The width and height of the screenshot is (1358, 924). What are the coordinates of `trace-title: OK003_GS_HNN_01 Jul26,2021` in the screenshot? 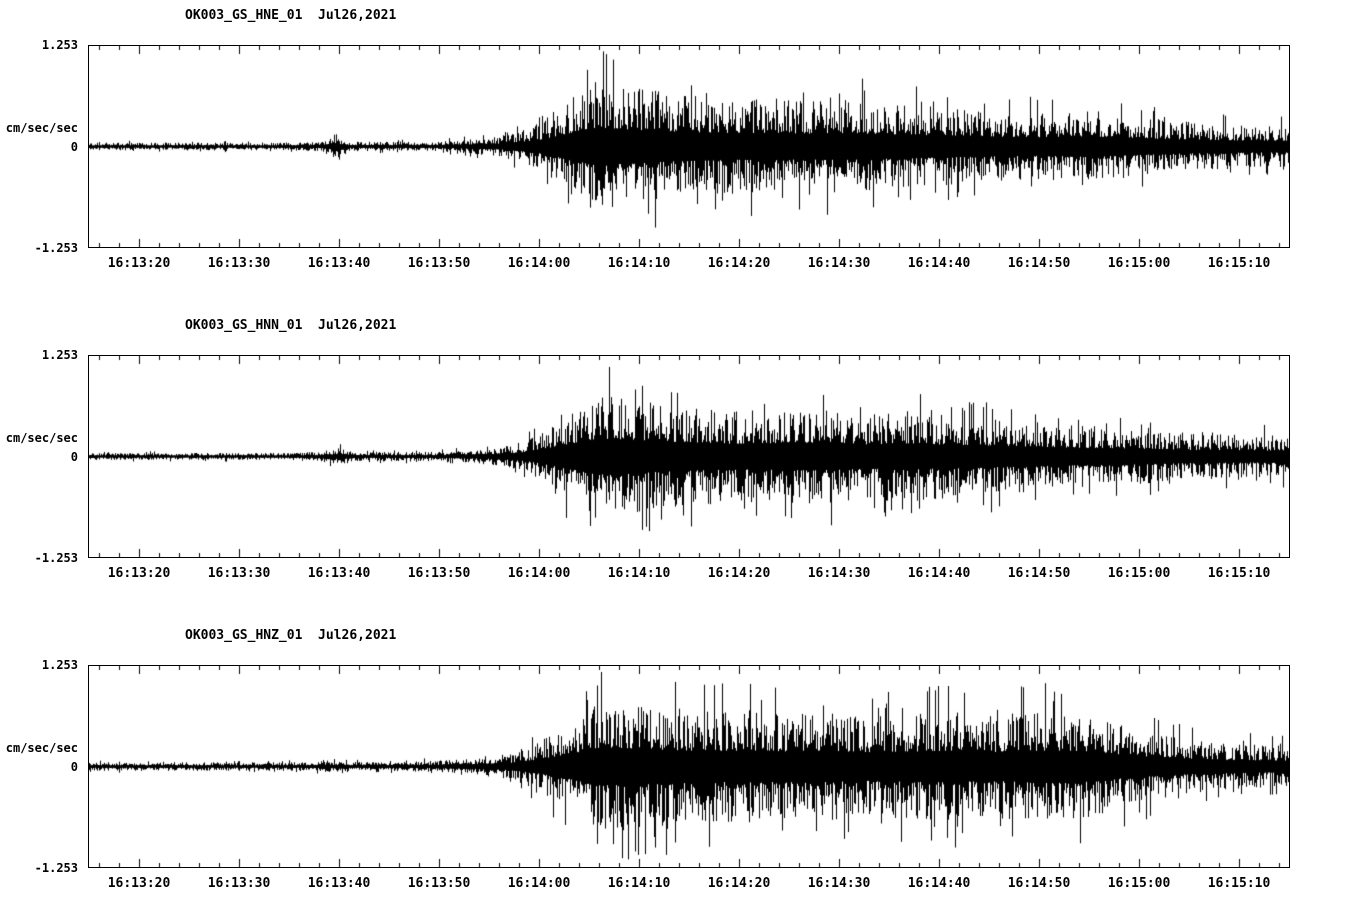 It's located at (291, 325).